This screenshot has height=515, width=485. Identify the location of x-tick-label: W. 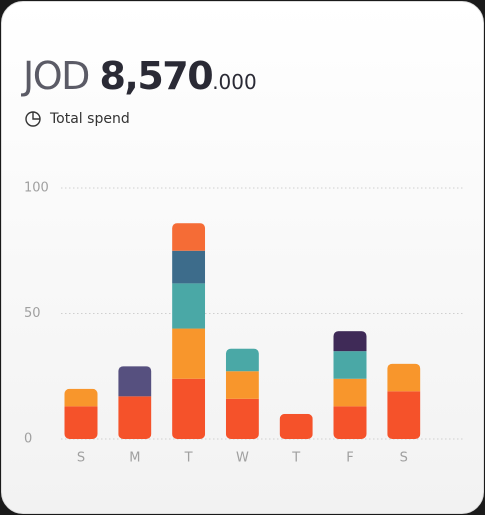
(242, 458).